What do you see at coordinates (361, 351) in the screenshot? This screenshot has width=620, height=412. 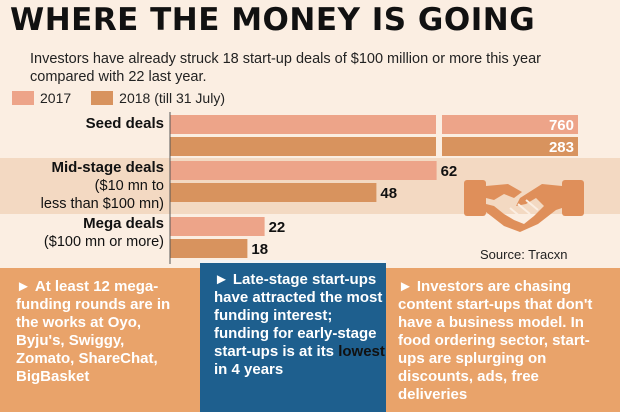 I see `note-text: lowest` at bounding box center [361, 351].